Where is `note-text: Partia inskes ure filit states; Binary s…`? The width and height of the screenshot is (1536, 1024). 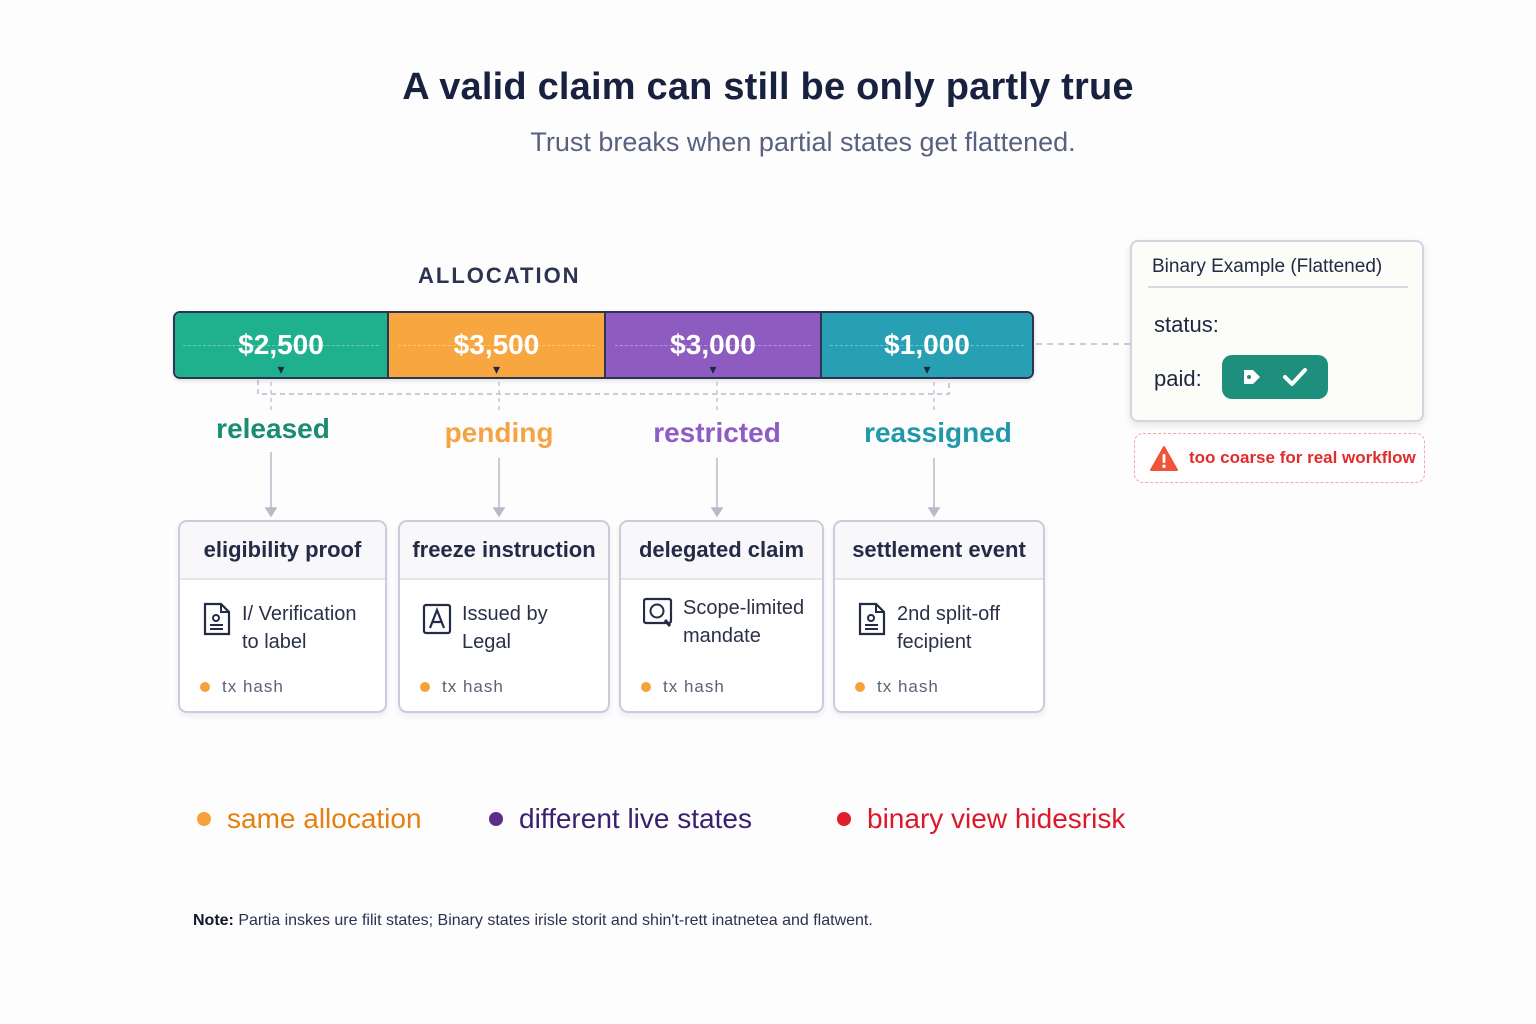
note-text: Partia inskes ure filit states; Binary s… is located at coordinates (555, 920).